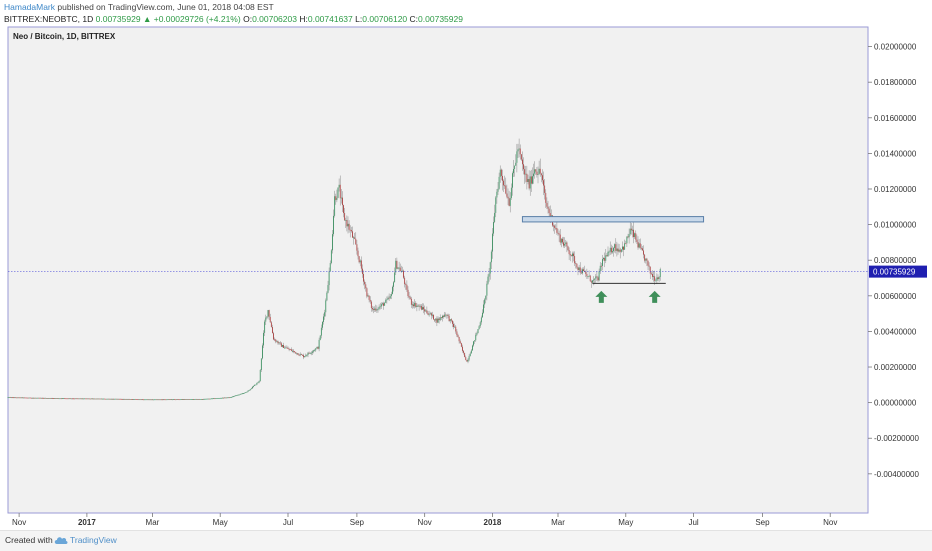  I want to click on last-price-line: 0.00735929, so click(467, 271).